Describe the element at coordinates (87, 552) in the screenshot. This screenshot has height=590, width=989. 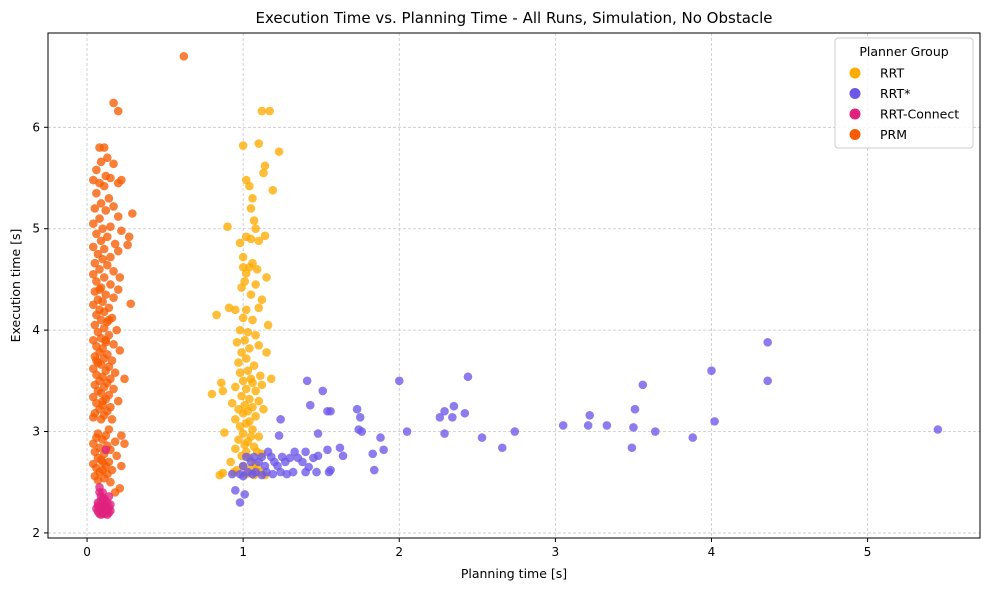
I see `x-tick-label-0: 0` at that location.